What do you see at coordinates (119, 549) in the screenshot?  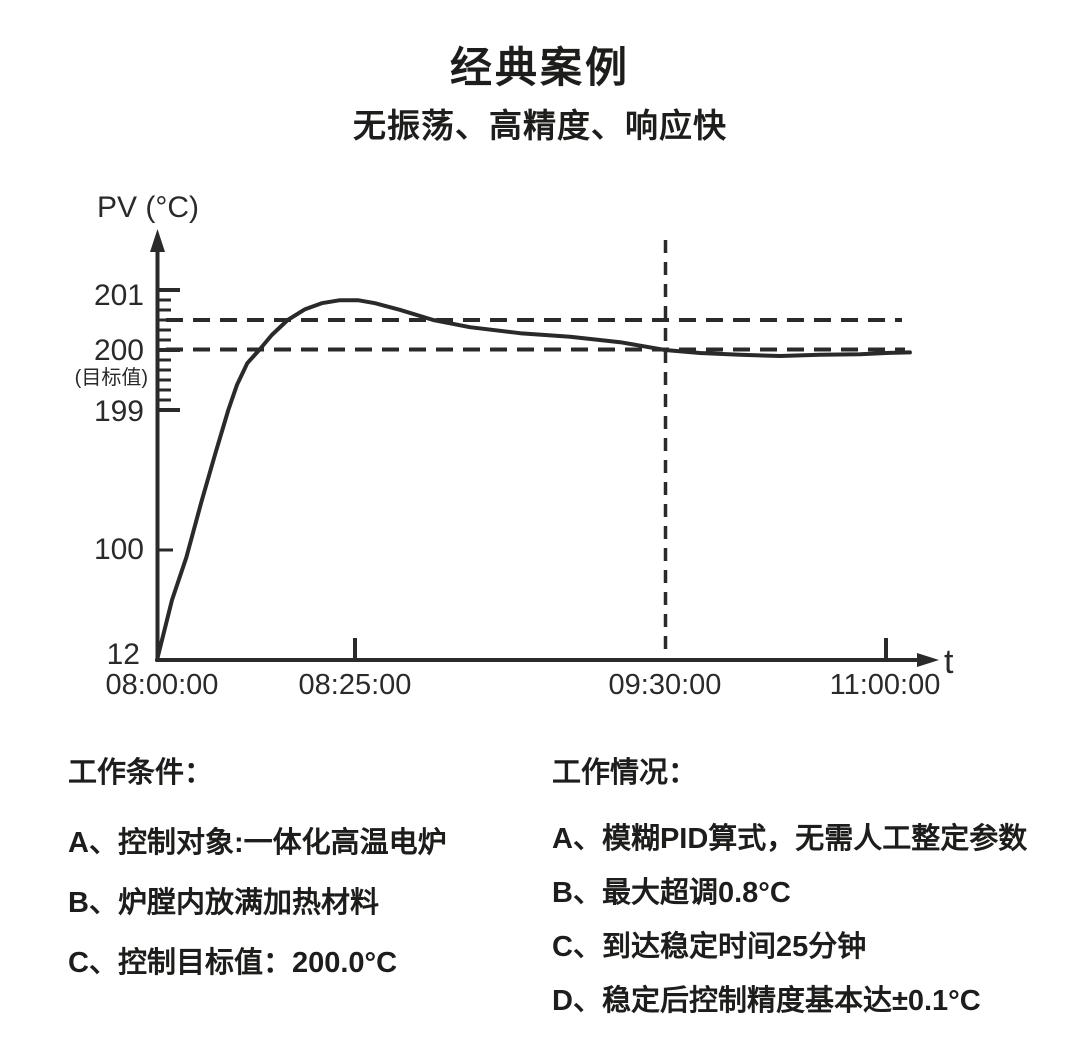 I see `y-tick-label-100: 100` at bounding box center [119, 549].